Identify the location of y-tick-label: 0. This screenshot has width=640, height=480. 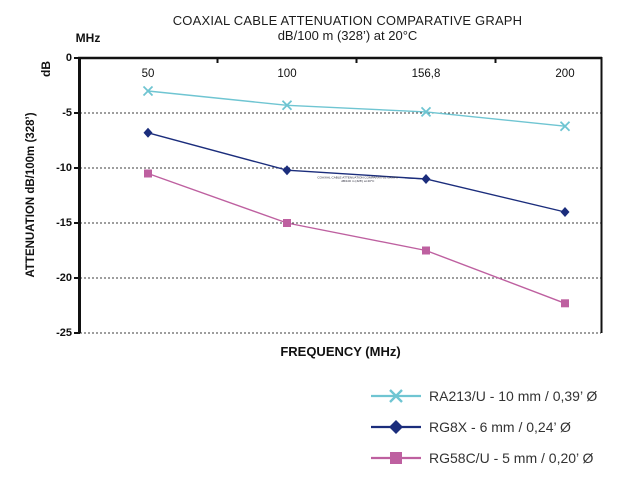
(68, 58).